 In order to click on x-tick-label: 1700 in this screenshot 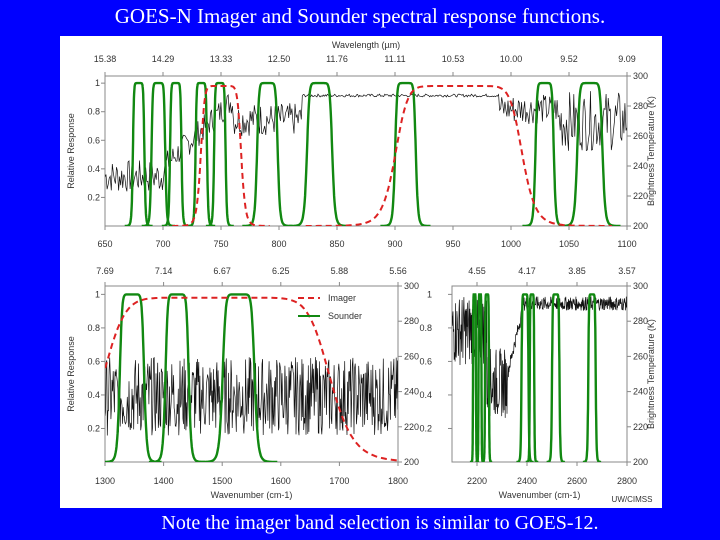, I will do `click(339, 481)`.